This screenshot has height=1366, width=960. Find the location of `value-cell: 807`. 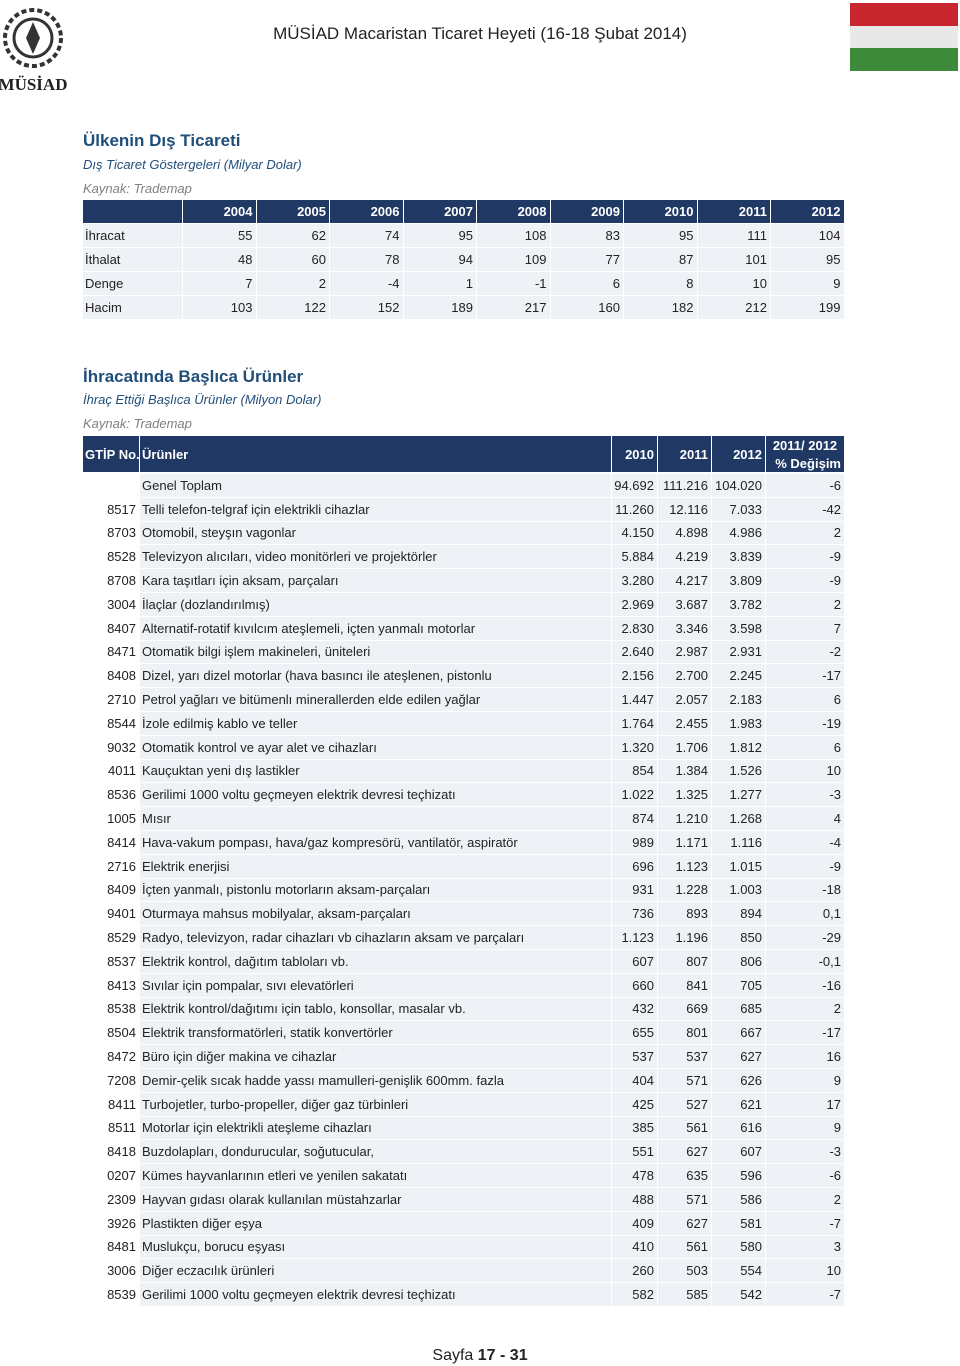

value-cell: 807 is located at coordinates (684, 961).